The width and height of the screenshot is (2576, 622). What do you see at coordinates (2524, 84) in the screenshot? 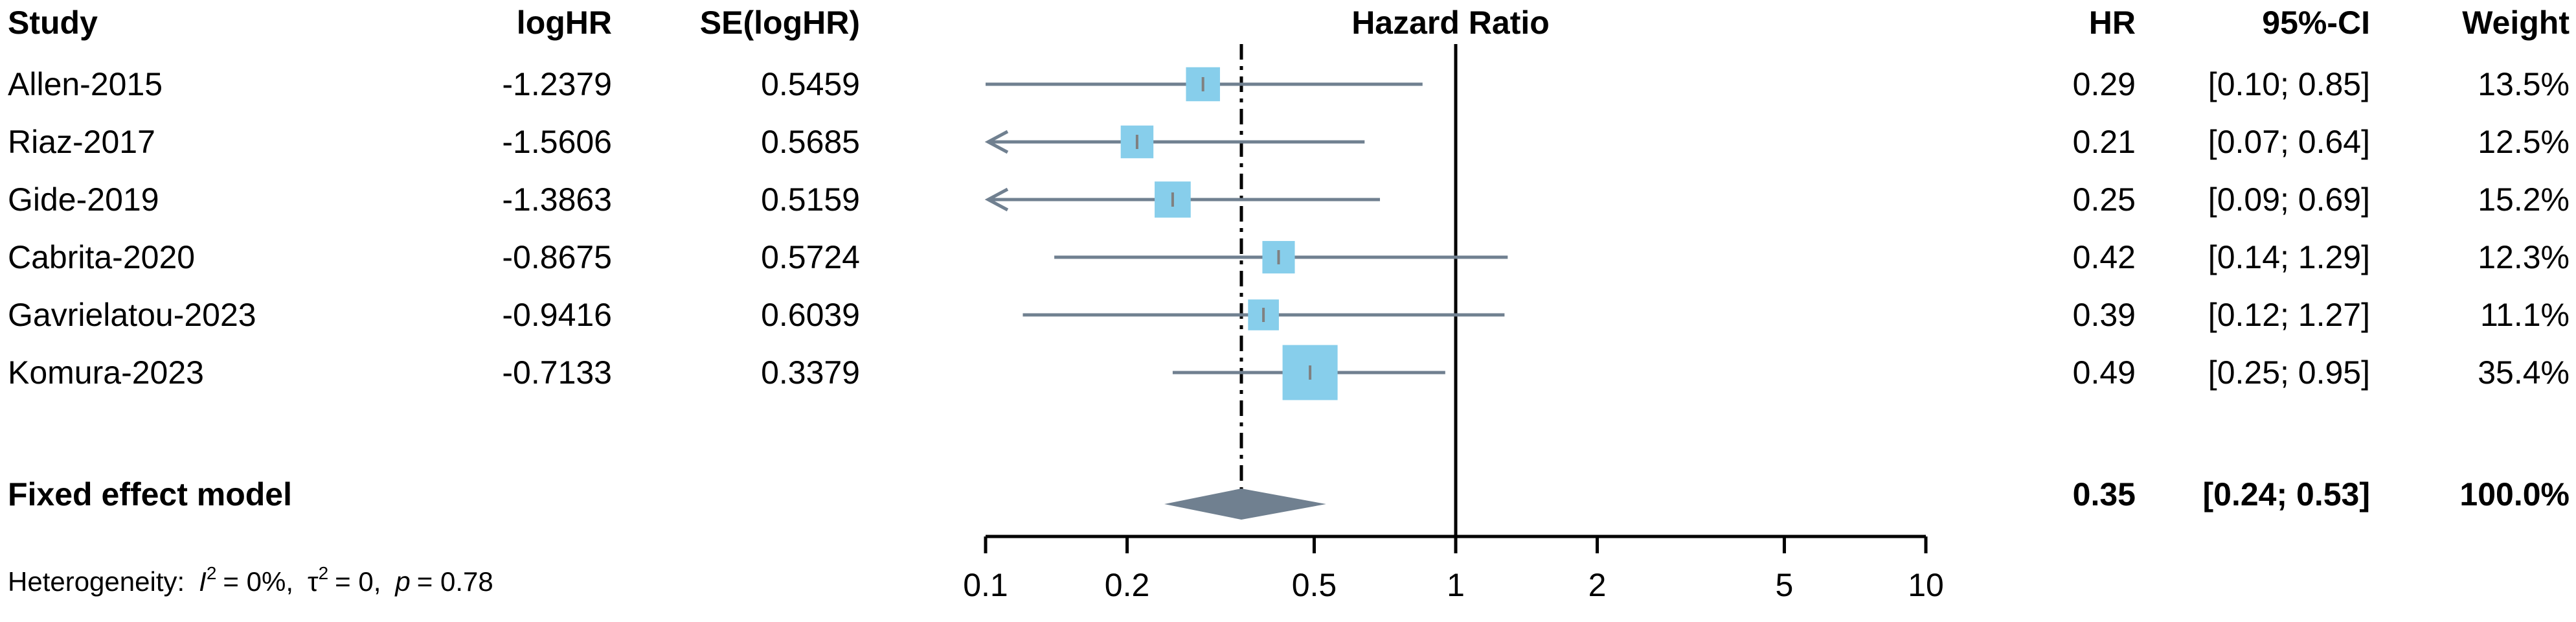
I see `study-weight: 13.5%` at bounding box center [2524, 84].